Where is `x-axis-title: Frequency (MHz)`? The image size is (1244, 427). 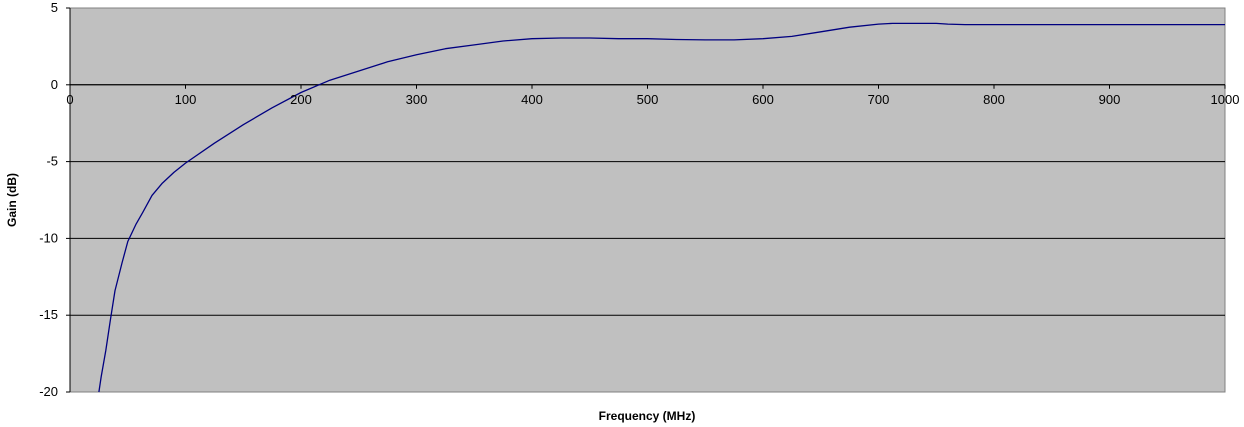
x-axis-title: Frequency (MHz) is located at coordinates (647, 416).